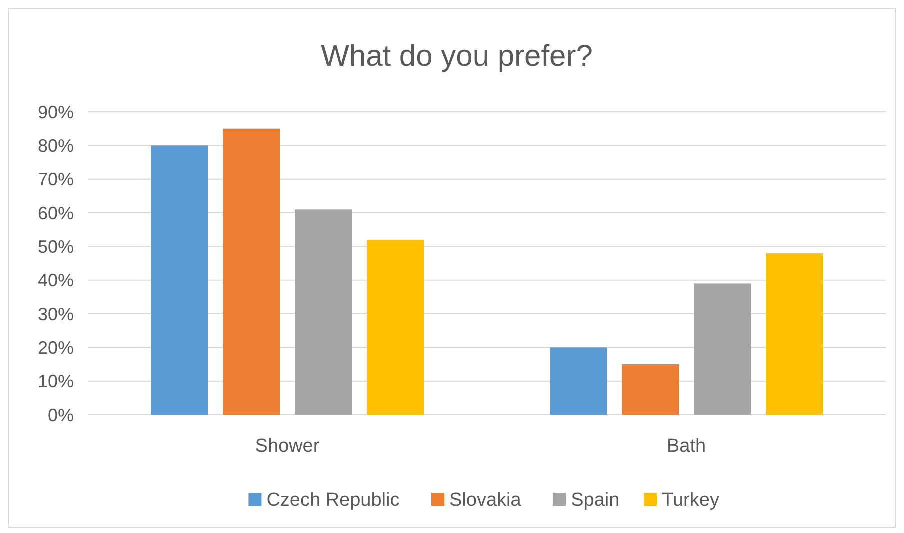 This screenshot has height=533, width=904. Describe the element at coordinates (56, 382) in the screenshot. I see `y-tick-label: 10%` at that location.